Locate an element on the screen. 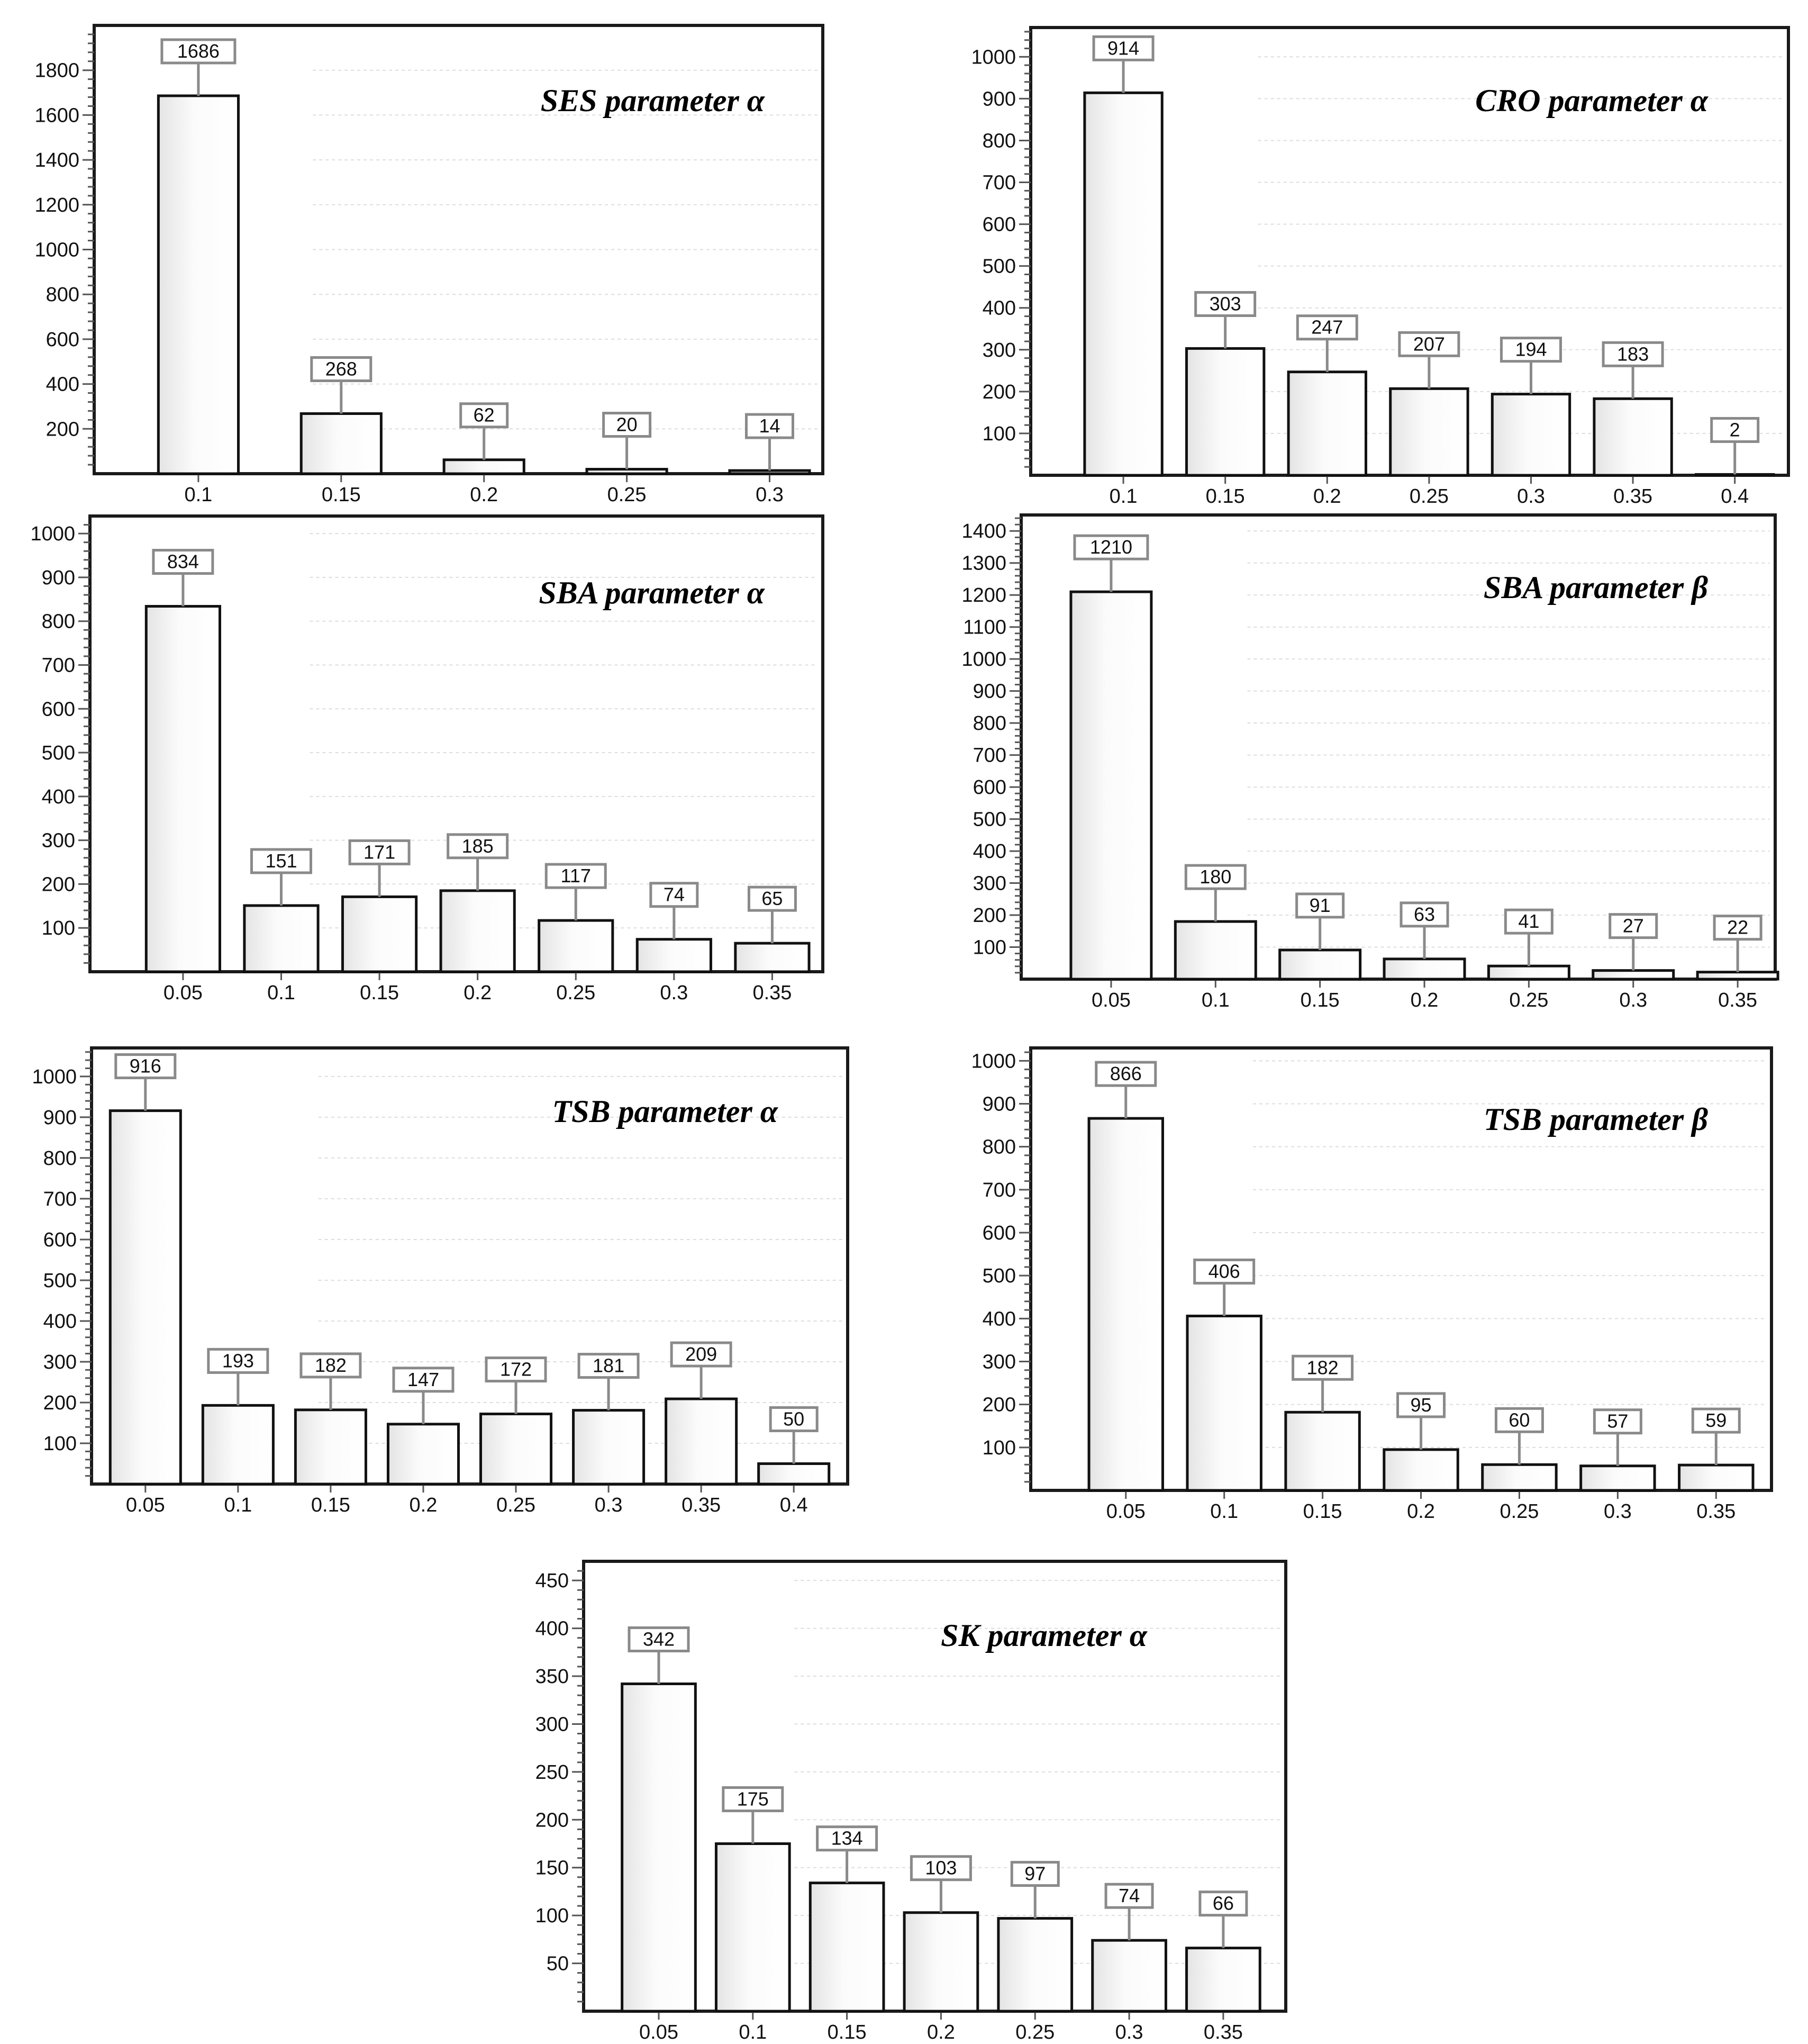 Image resolution: width=1808 pixels, height=2044 pixels. plot-frame is located at coordinates (470, 1266).